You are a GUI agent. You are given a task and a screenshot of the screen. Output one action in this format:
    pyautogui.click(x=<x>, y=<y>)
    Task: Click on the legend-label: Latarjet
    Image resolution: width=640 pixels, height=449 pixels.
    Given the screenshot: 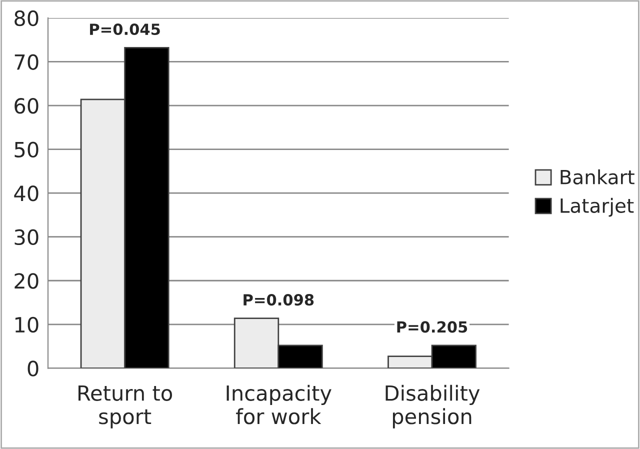 What is the action you would take?
    pyautogui.click(x=597, y=207)
    